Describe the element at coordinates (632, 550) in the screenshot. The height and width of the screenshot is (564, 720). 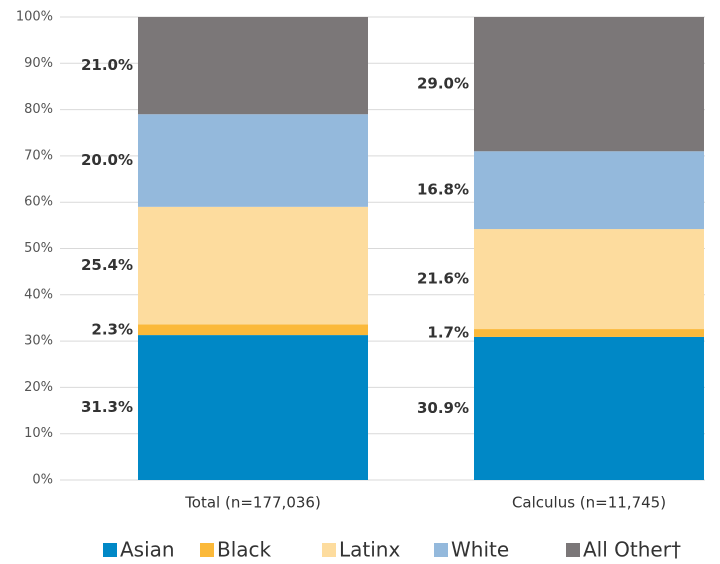
I see `legend-label: All Other†` at that location.